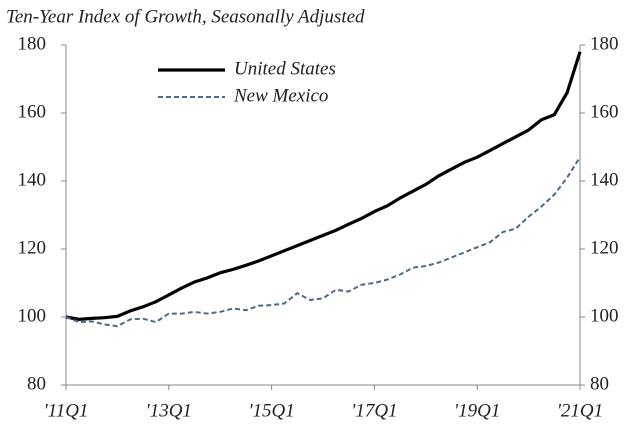  What do you see at coordinates (169, 410) in the screenshot?
I see `x-tick-label: '13Q1` at bounding box center [169, 410].